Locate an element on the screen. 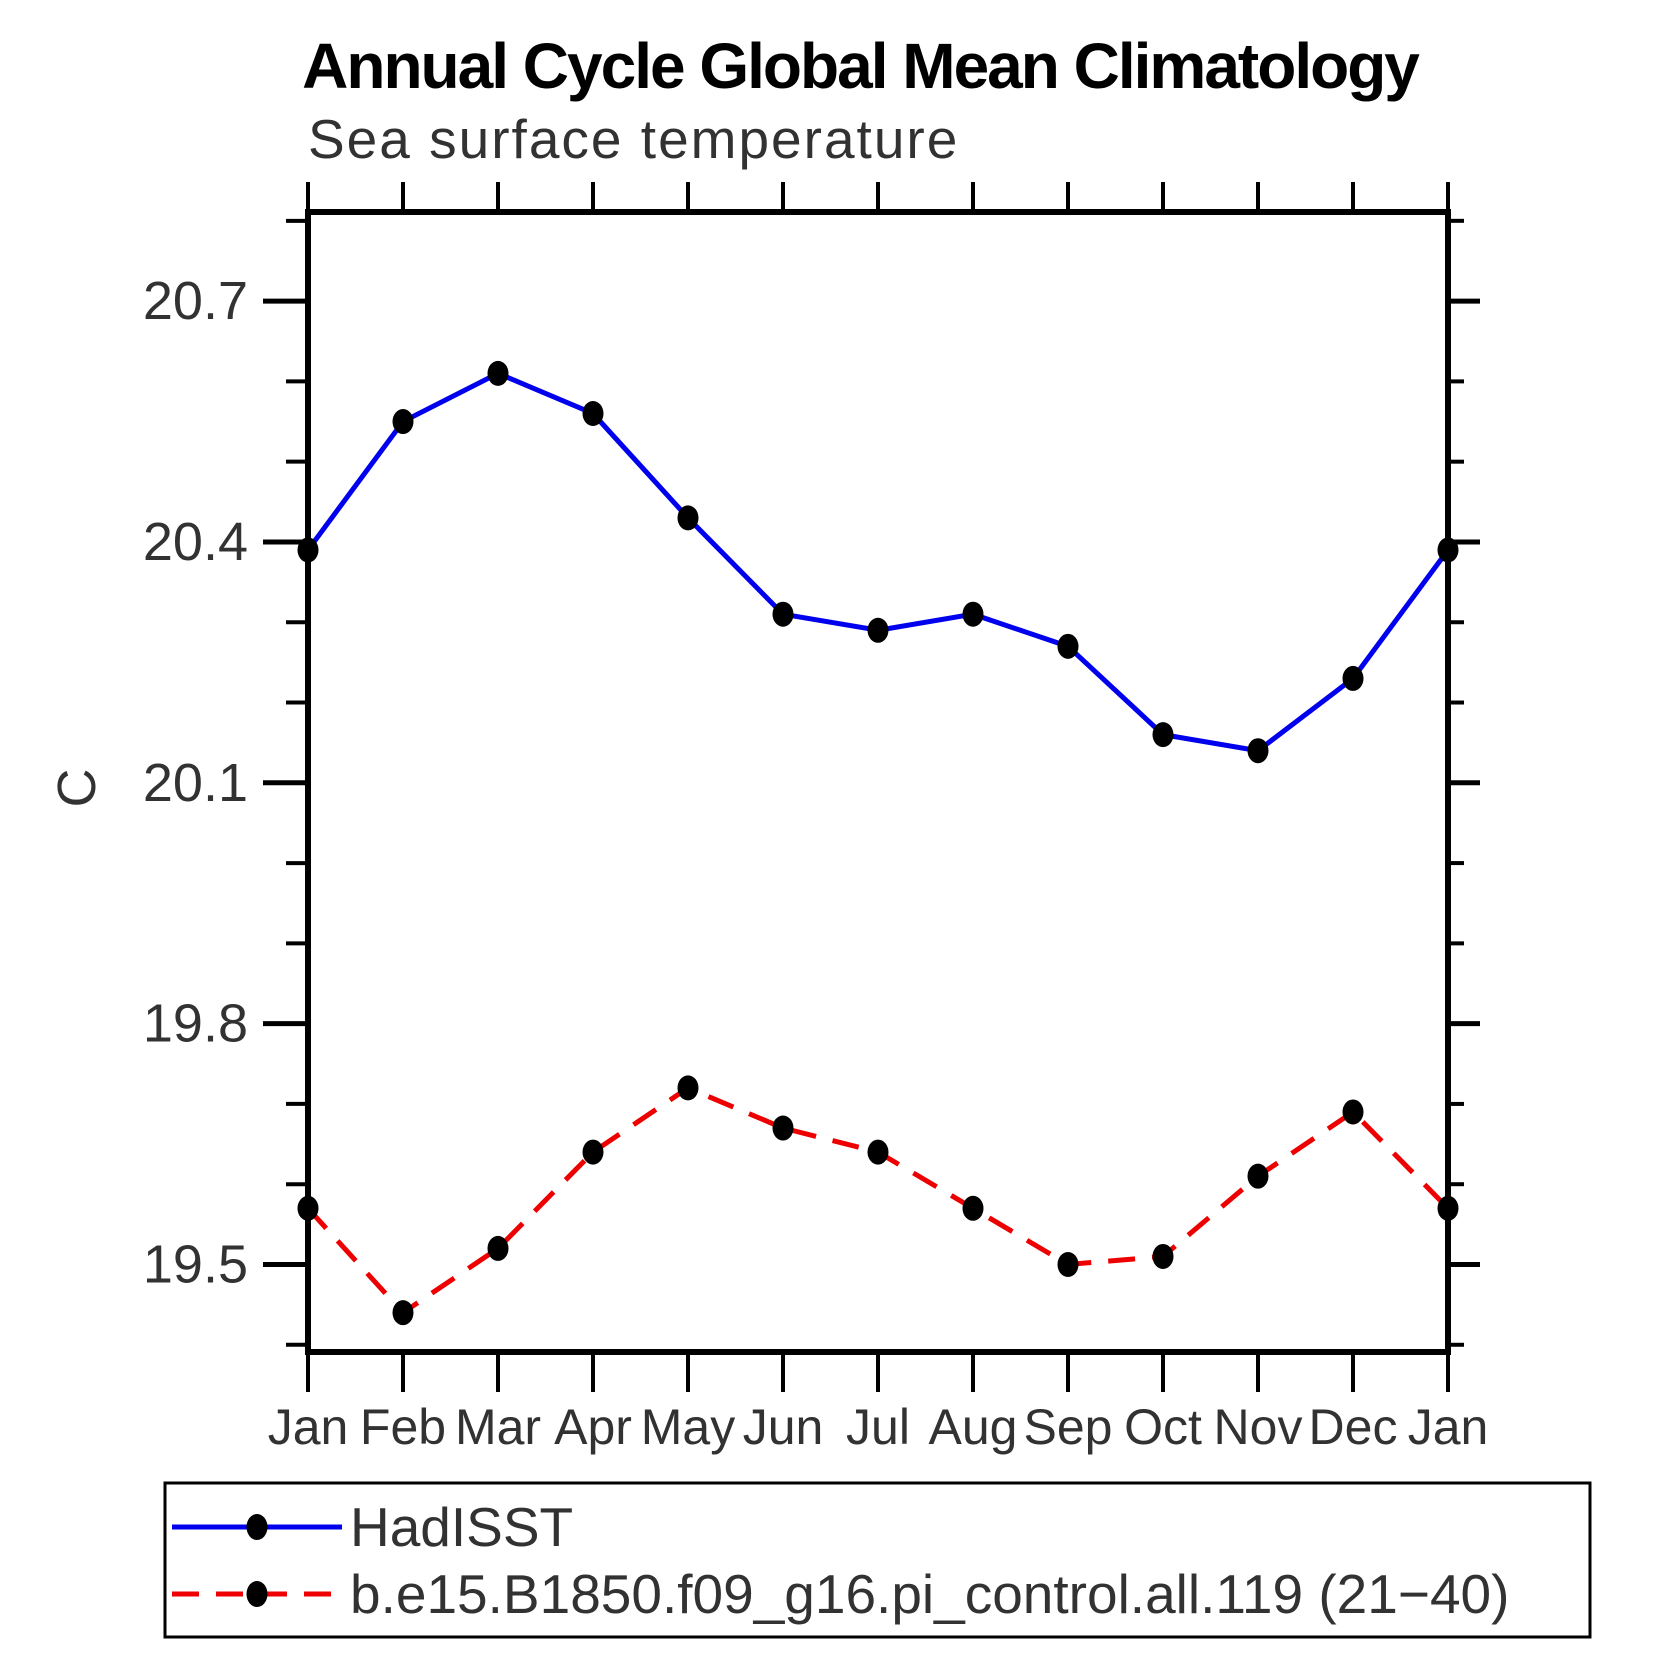 The height and width of the screenshot is (1674, 1674). y-axis-labels: 19.5 19.8 20.1 20.4 20.7 is located at coordinates (195, 782).